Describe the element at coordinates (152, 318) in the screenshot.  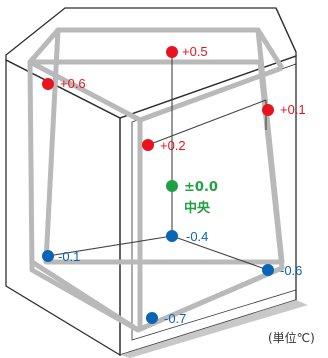
I see `point-bottom-front-dot` at that location.